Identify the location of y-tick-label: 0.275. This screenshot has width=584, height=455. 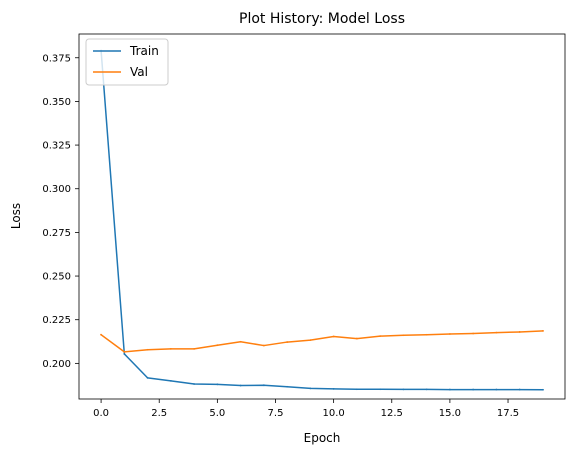
(56, 233).